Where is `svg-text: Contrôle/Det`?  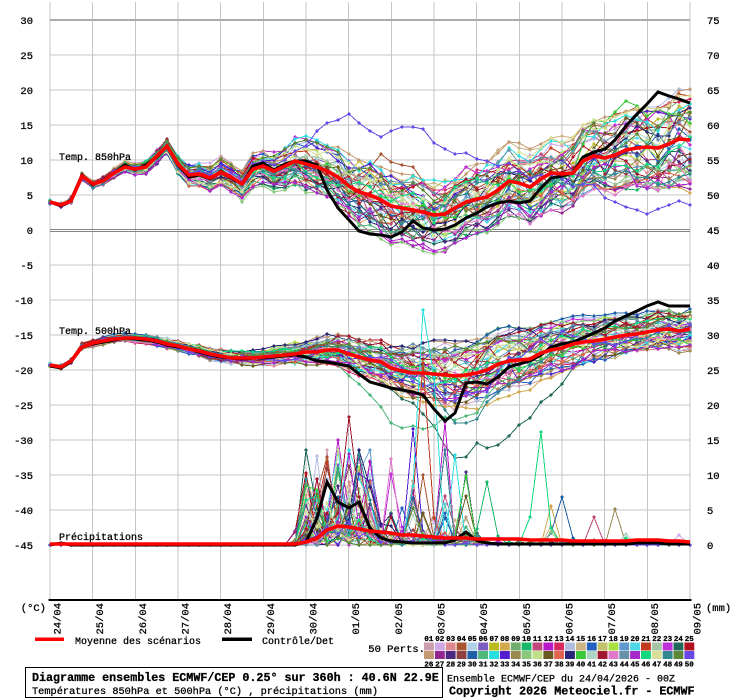 svg-text: Contrôle/Det is located at coordinates (298, 642).